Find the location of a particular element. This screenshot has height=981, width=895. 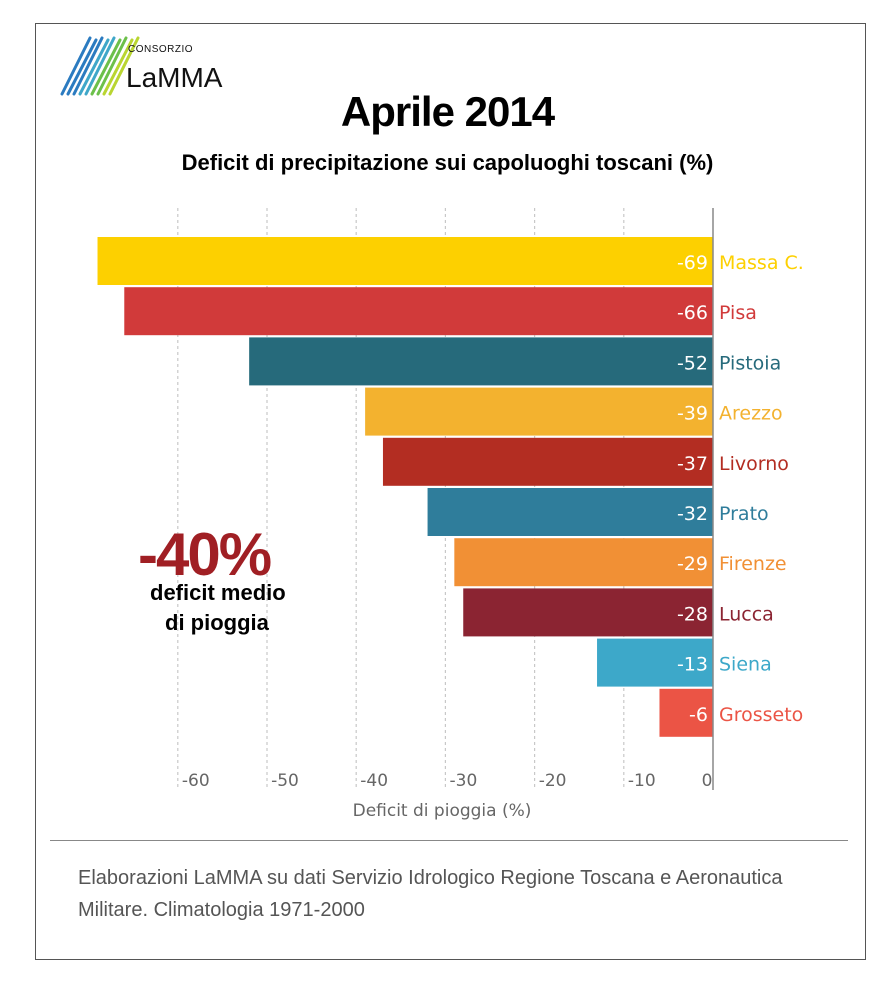

chart-title: Aprile 2014 is located at coordinates (447, 111).